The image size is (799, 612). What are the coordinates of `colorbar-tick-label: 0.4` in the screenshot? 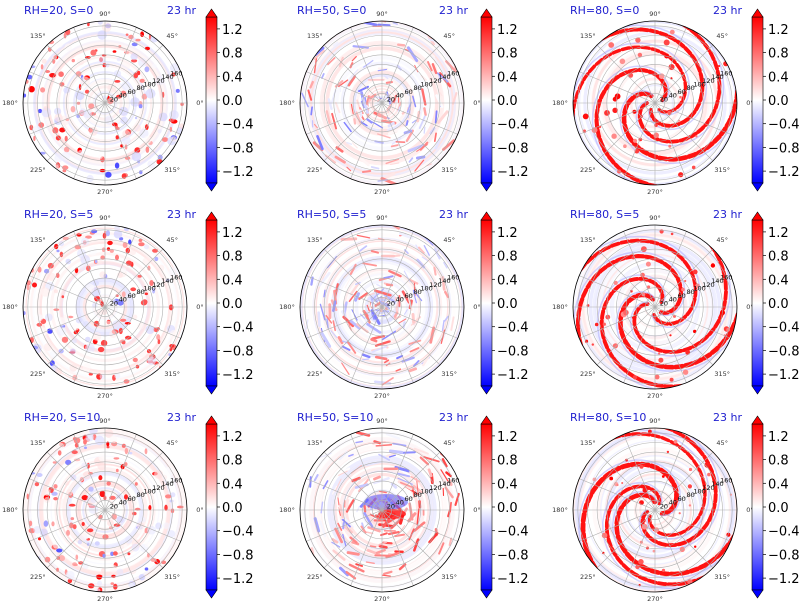 It's located at (507, 484).